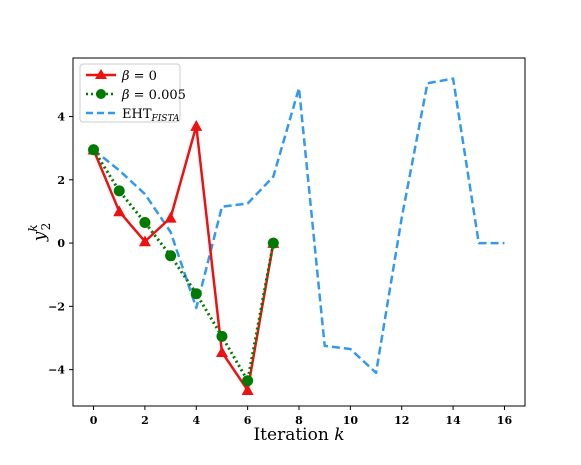 The image size is (581, 465). I want to click on y-tick-label: 2, so click(61, 180).